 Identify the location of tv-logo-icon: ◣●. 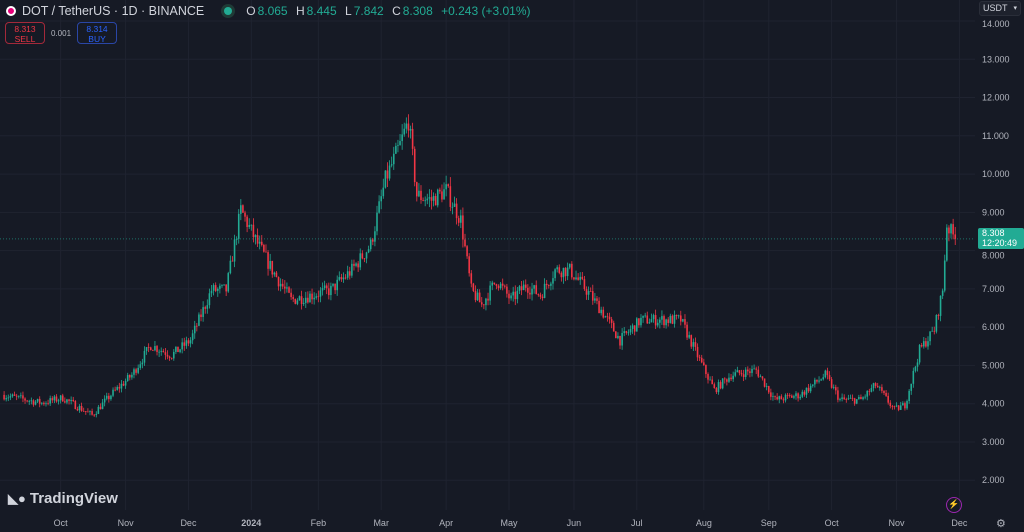
(17, 498).